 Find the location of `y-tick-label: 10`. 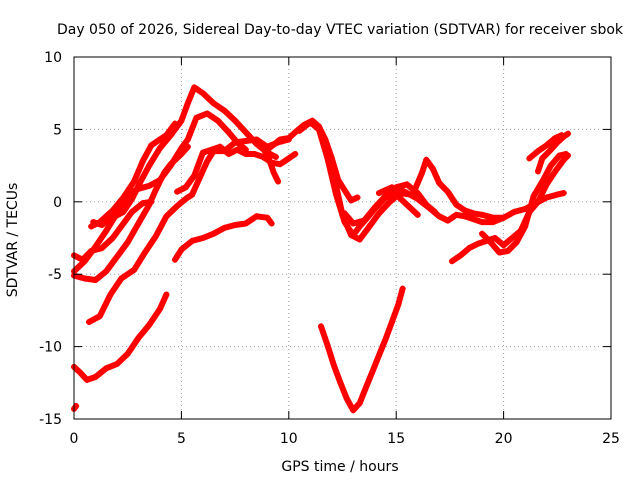

y-tick-label: 10 is located at coordinates (53, 58).